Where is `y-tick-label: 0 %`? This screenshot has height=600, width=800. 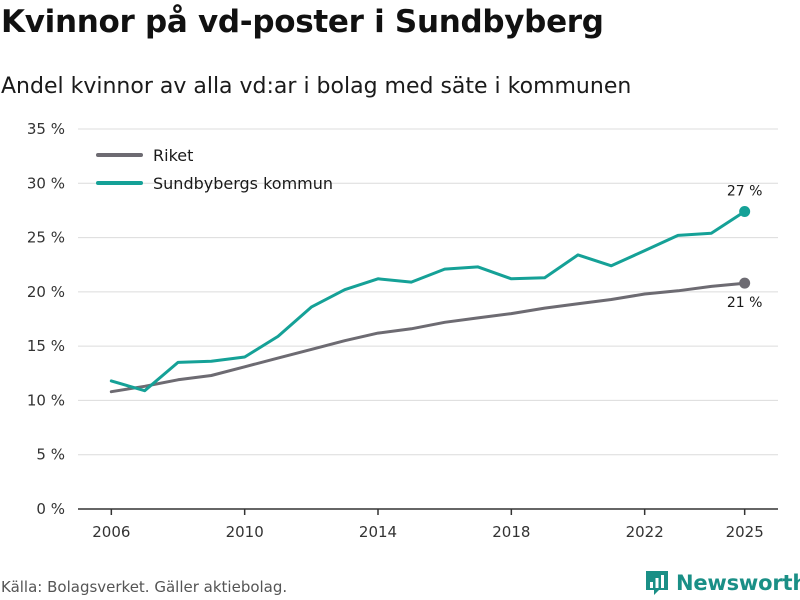 y-tick-label: 0 % is located at coordinates (50, 509).